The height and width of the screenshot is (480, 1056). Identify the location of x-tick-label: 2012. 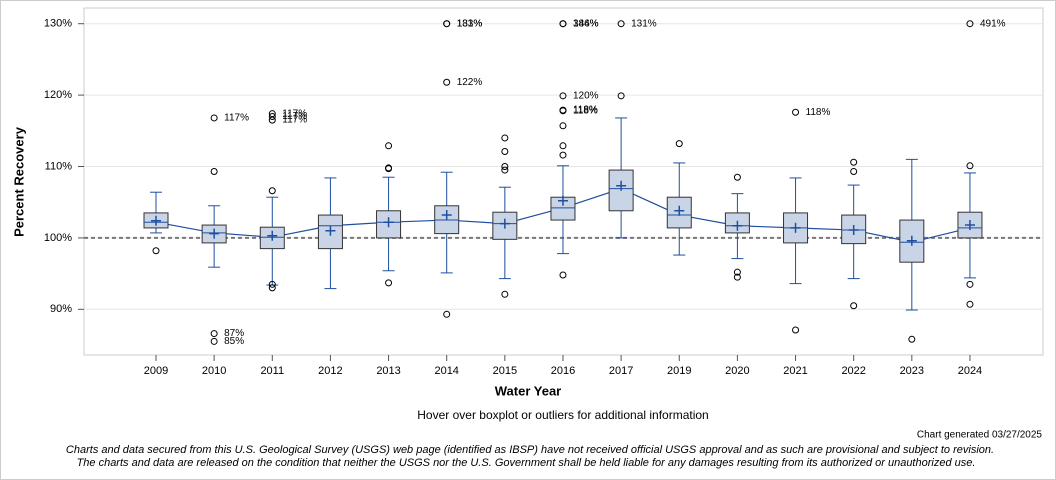
(330, 371).